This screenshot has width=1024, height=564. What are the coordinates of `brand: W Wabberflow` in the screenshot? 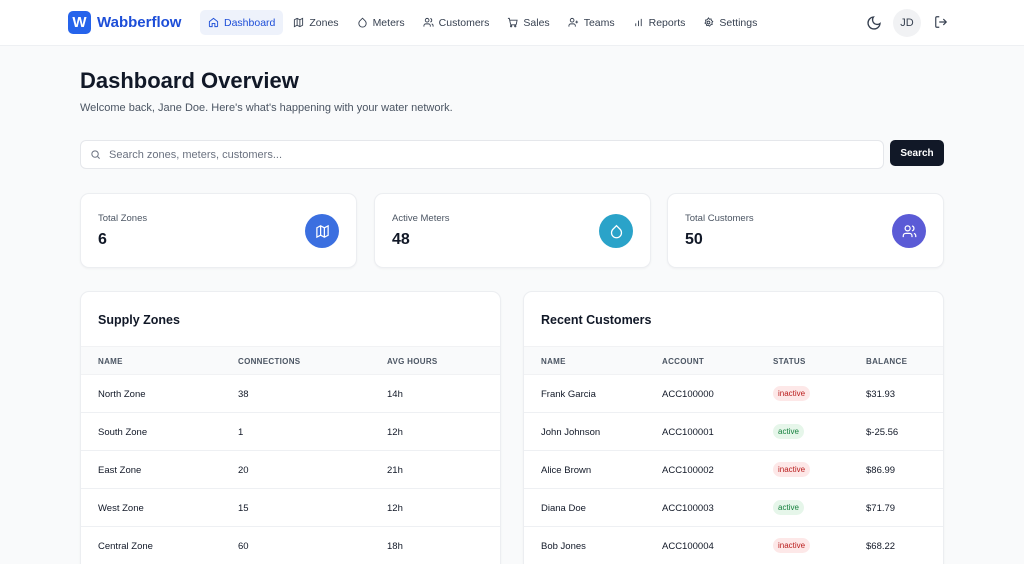 It's located at (124, 22).